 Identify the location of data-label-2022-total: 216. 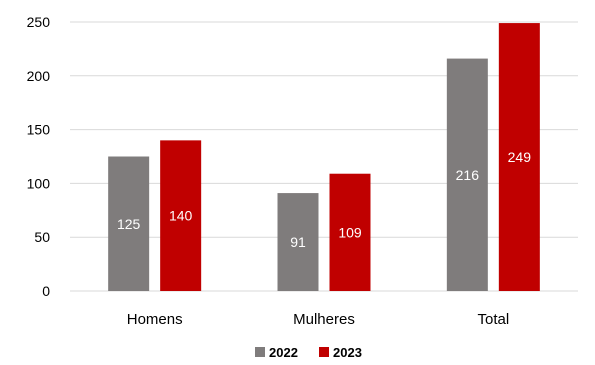
(468, 175).